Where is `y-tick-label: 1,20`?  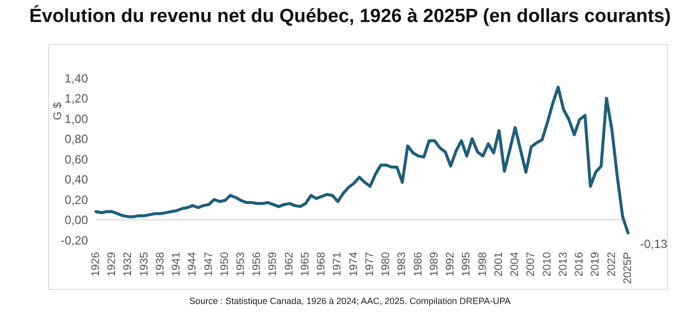 y-tick-label: 1,20 is located at coordinates (76, 99).